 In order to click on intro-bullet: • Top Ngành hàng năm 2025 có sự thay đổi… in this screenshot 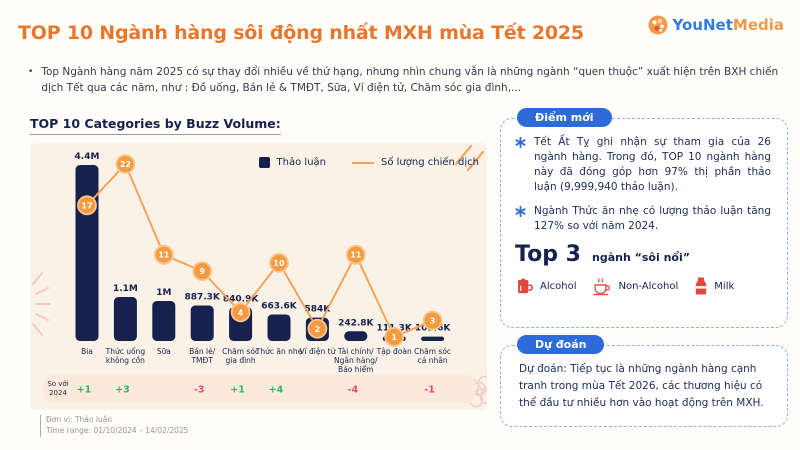, I will do `click(406, 80)`.